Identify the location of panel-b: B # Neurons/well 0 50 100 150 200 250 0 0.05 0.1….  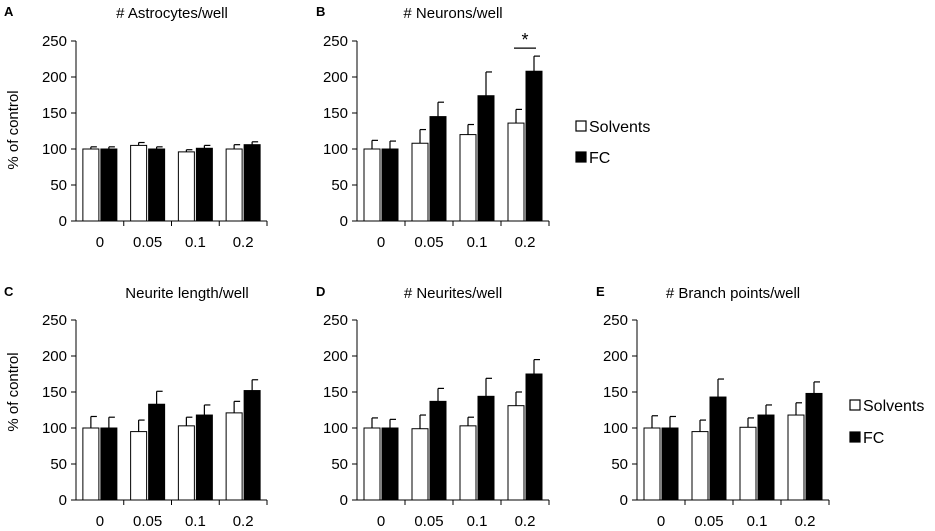
(433, 127).